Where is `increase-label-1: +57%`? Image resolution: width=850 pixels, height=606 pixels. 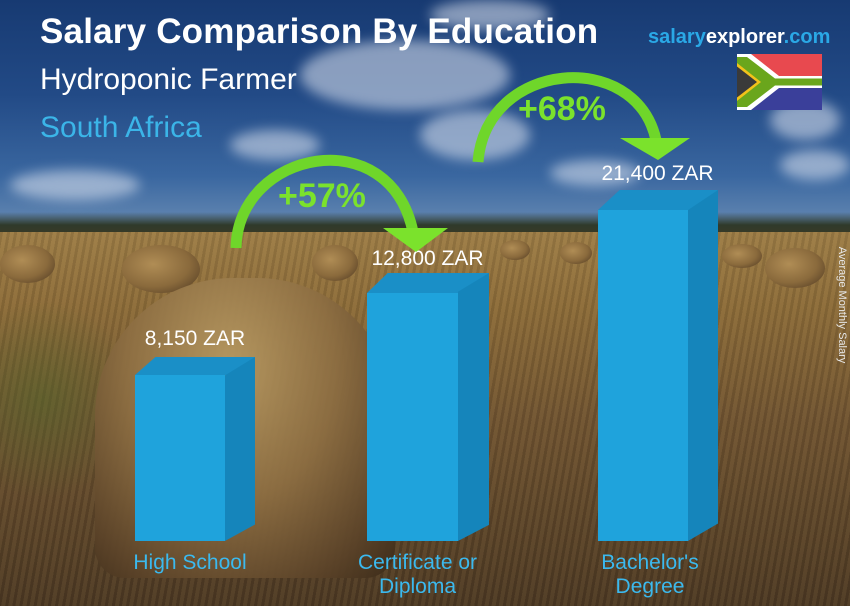
increase-label-1: +57% is located at coordinates (322, 196).